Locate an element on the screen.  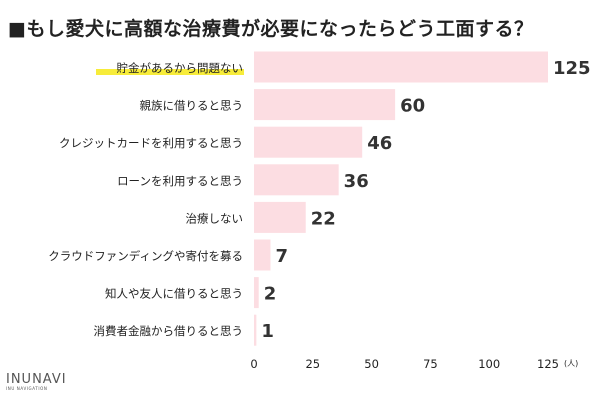
value-label: 46 is located at coordinates (379, 143).